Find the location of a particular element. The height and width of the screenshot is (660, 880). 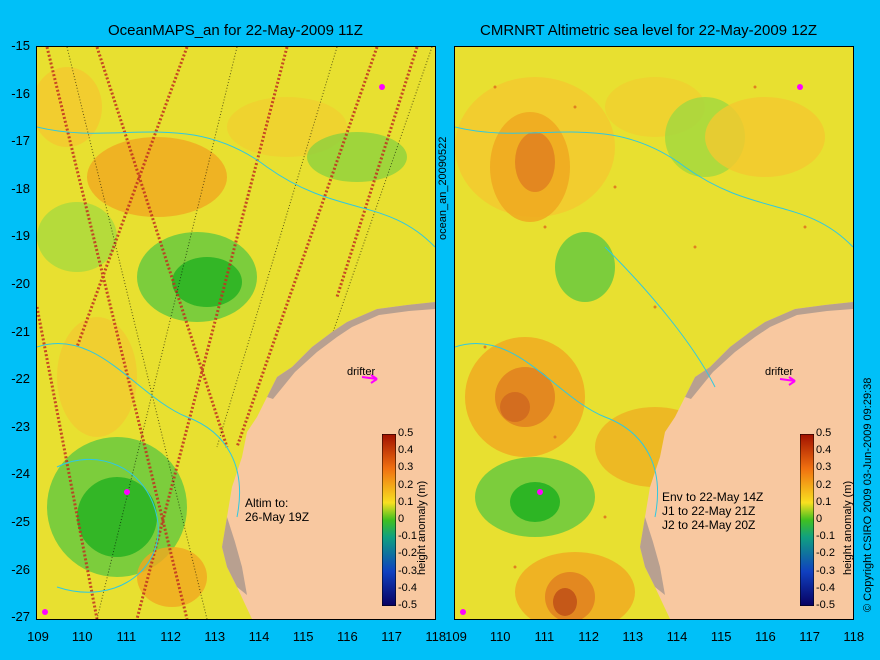

left-colorbar-label: height anomaly (m) is located at coordinates (422, 527).